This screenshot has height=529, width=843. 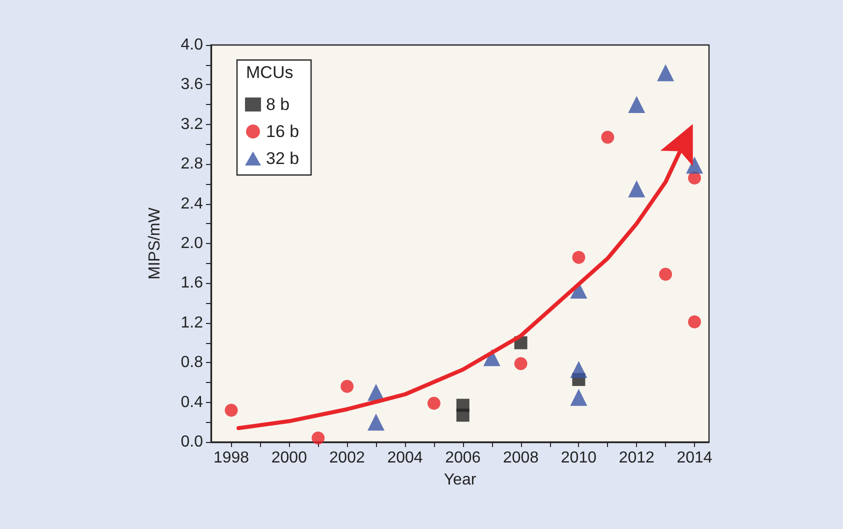 I want to click on x-tick-label: 2008, so click(x=521, y=458).